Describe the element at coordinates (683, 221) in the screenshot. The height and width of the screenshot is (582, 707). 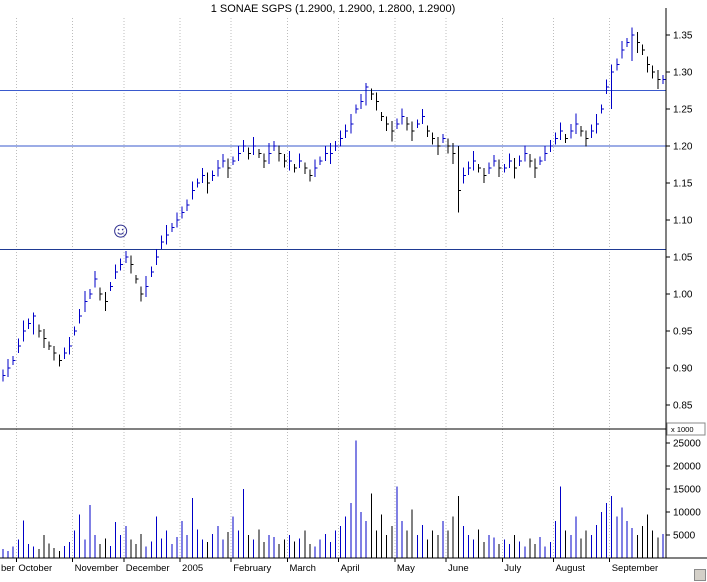
I see `price-tick-label: 1.10` at that location.